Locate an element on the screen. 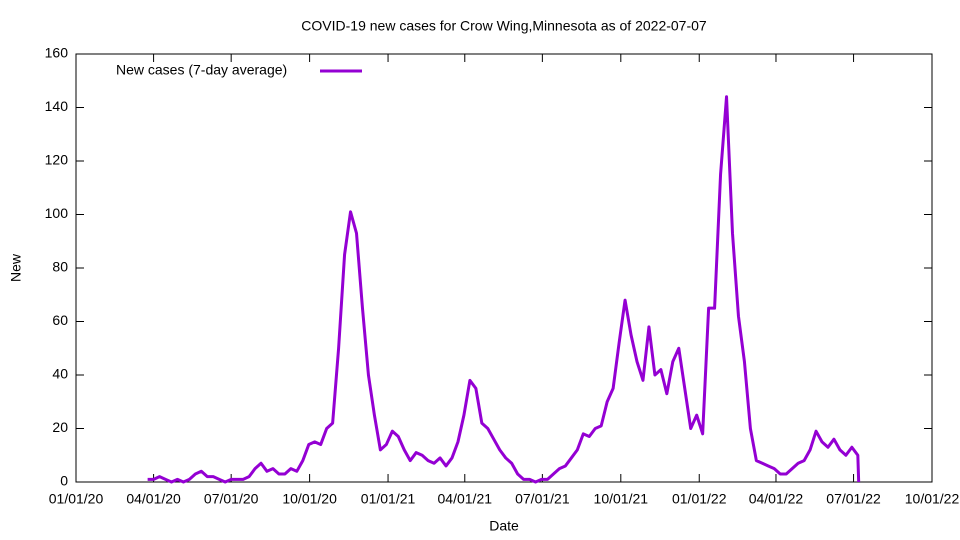  x-tick-label: 07/01/20 is located at coordinates (231, 499).